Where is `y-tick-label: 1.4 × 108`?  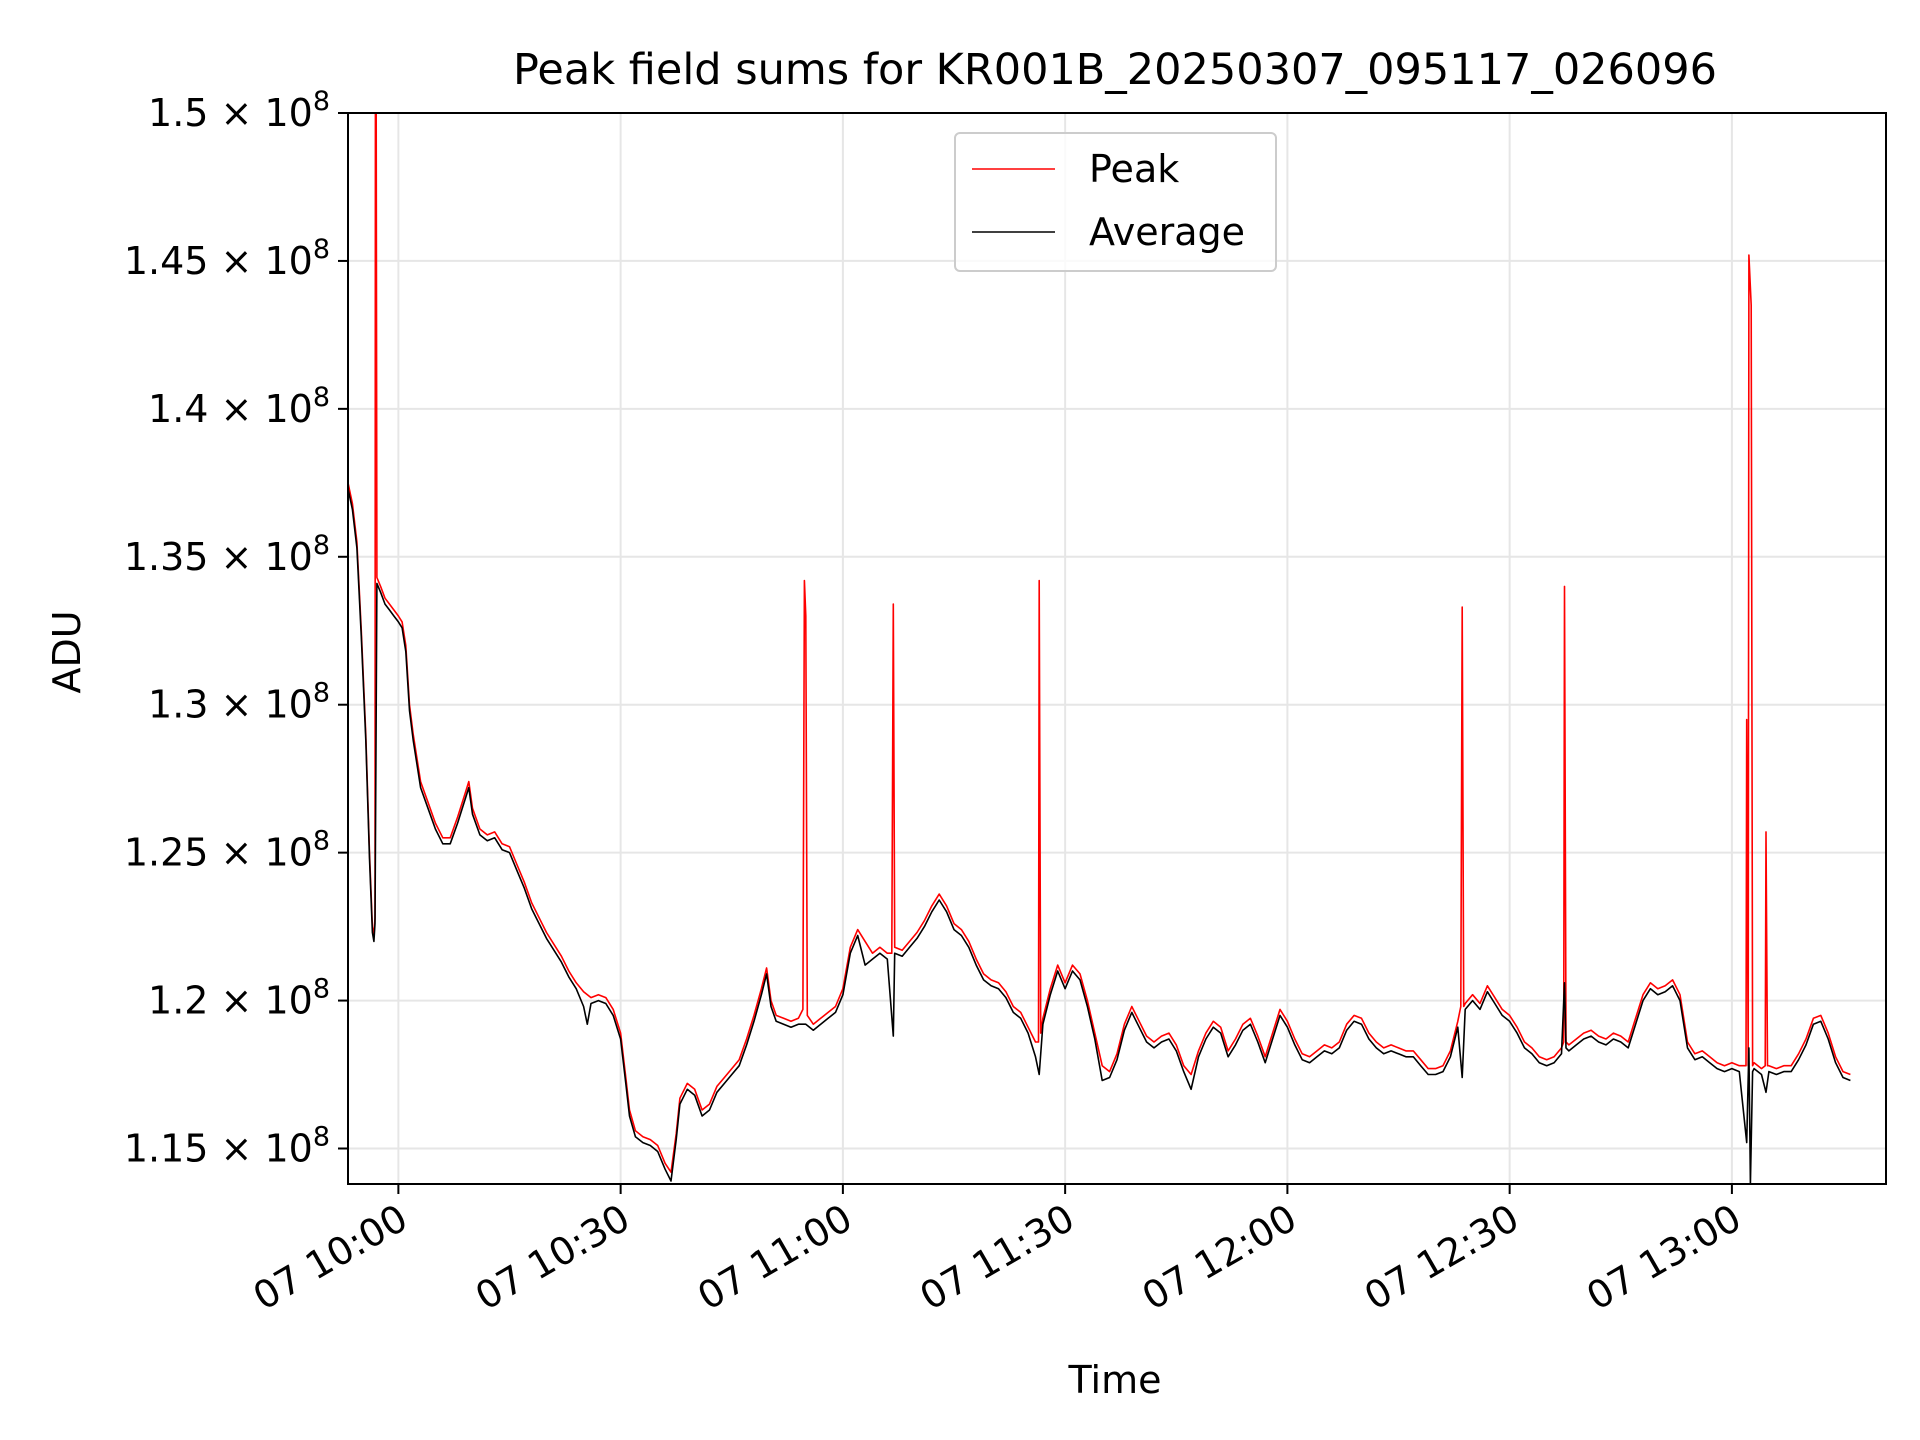 y-tick-label: 1.4 × 108 is located at coordinates (239, 406).